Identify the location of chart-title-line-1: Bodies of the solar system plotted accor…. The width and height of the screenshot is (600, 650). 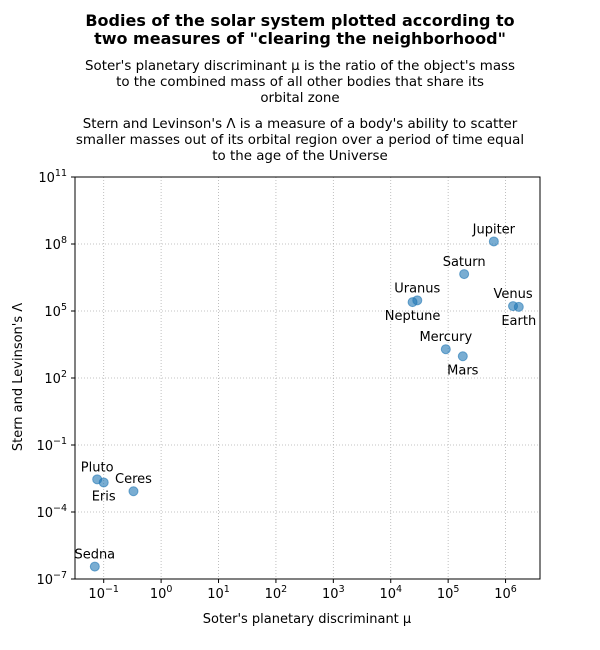
(300, 20).